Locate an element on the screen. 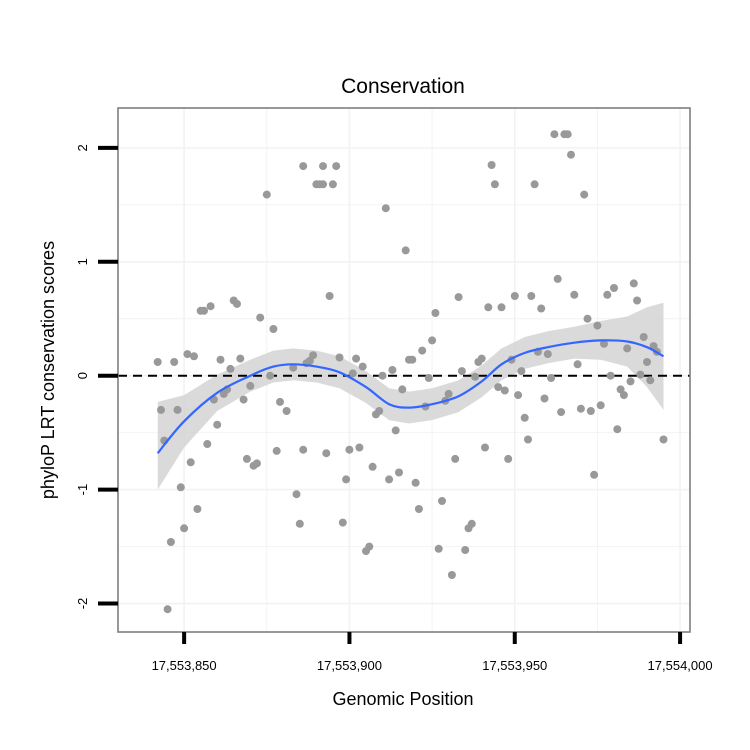 This screenshot has width=750, height=750. chart-title: Conservation is located at coordinates (403, 86).